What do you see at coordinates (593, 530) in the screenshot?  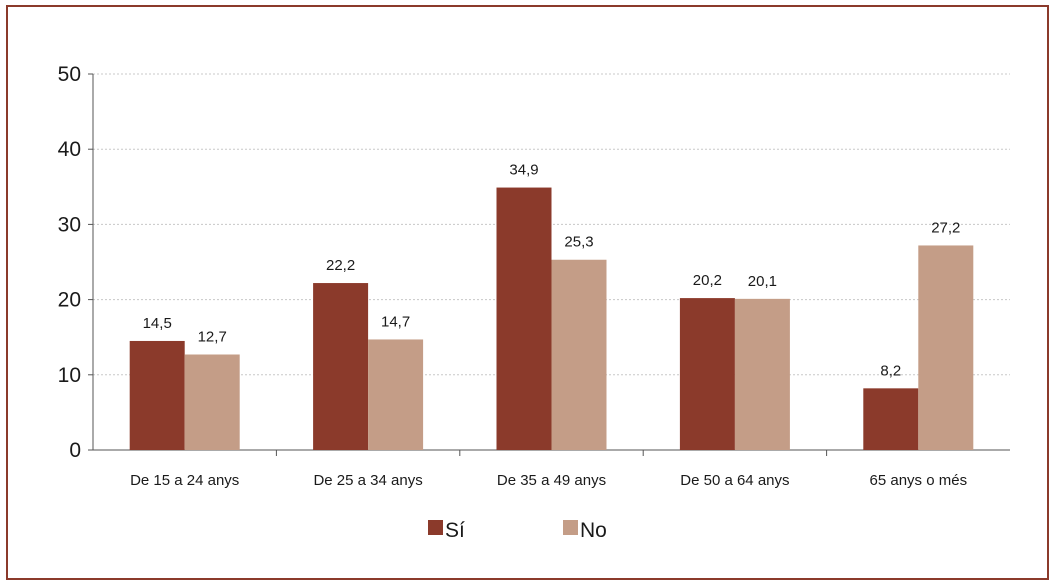 I see `legend-label: No` at bounding box center [593, 530].